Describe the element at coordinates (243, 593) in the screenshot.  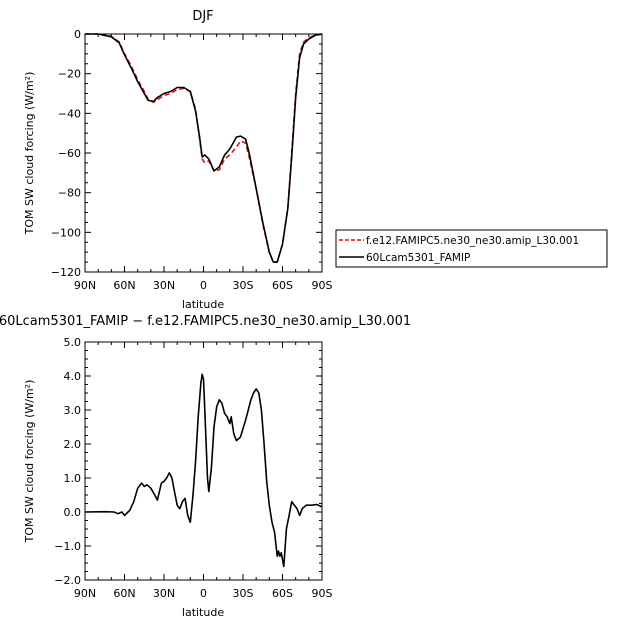
I see `bottom-x-tick-label: 30S` at that location.